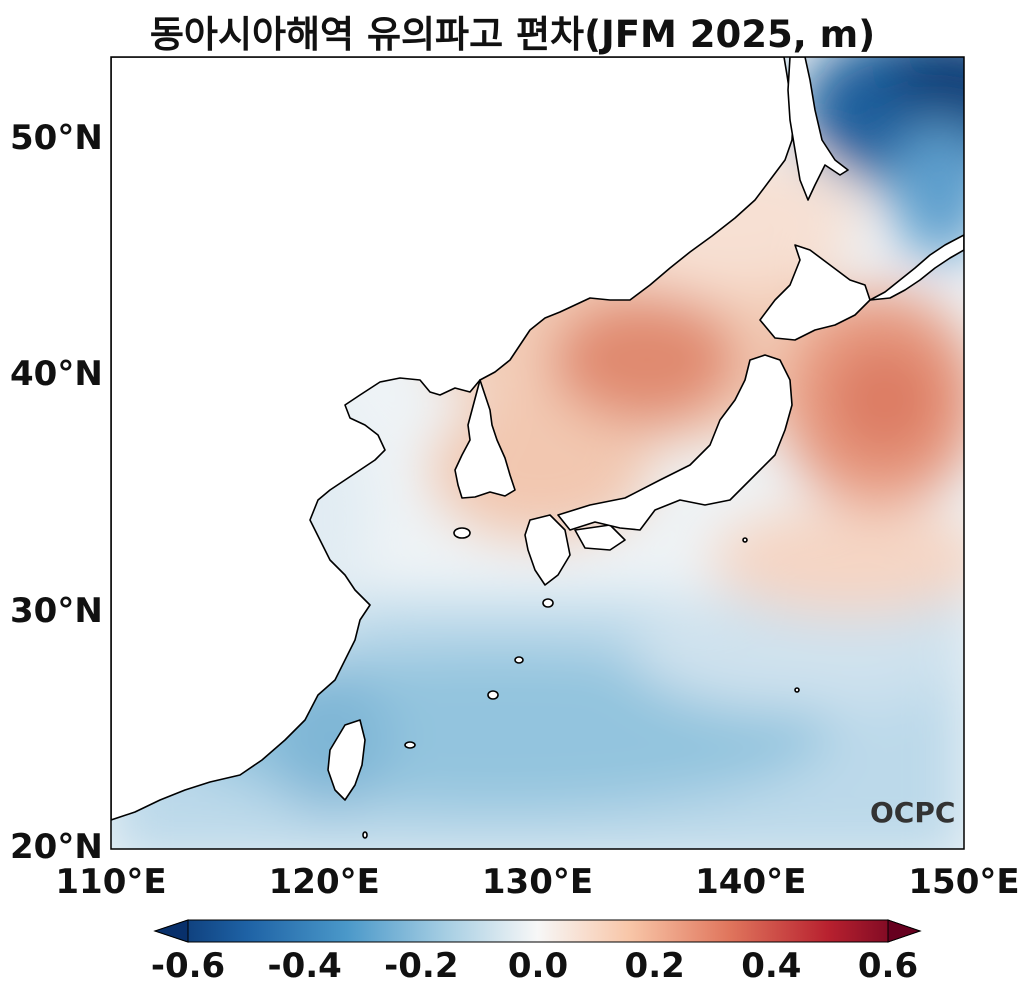  Describe the element at coordinates (304, 966) in the screenshot. I see `colorbar-tick-label: -0.4` at that location.